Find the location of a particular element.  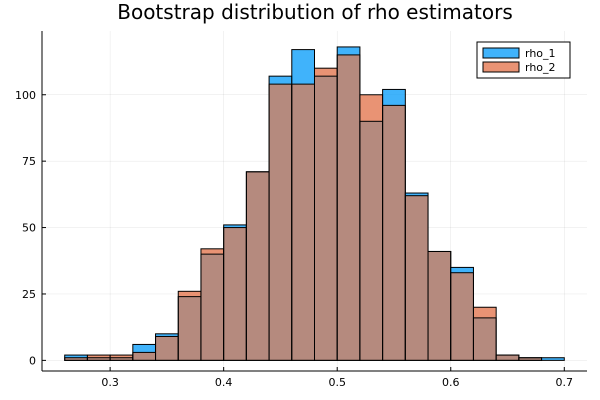

legend-label-1: rho_1 is located at coordinates (540, 53).